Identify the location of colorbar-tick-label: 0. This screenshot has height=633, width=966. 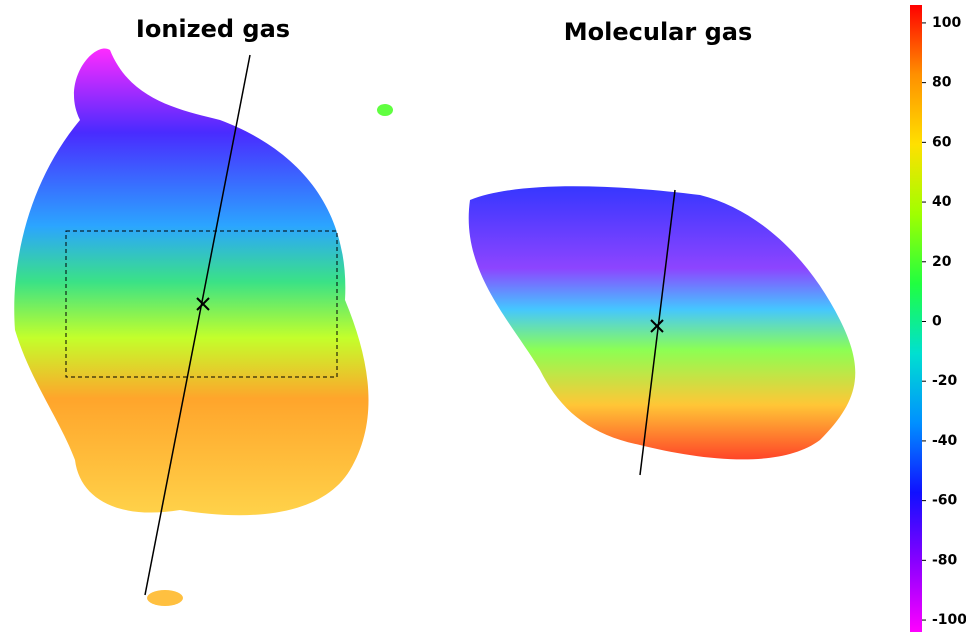
(937, 321).